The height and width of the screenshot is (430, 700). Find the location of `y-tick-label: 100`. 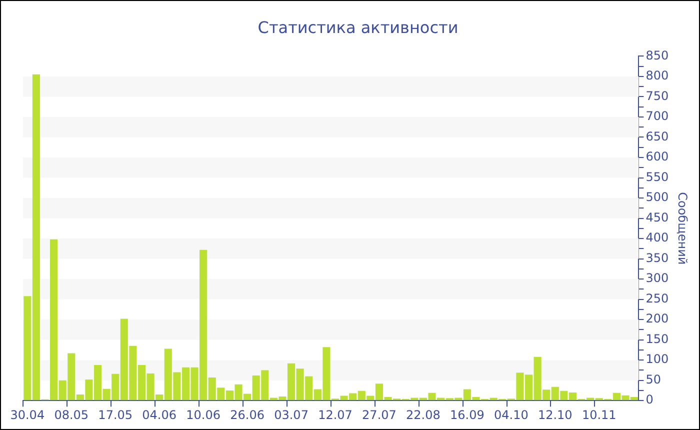

y-tick-label: 100 is located at coordinates (657, 359).